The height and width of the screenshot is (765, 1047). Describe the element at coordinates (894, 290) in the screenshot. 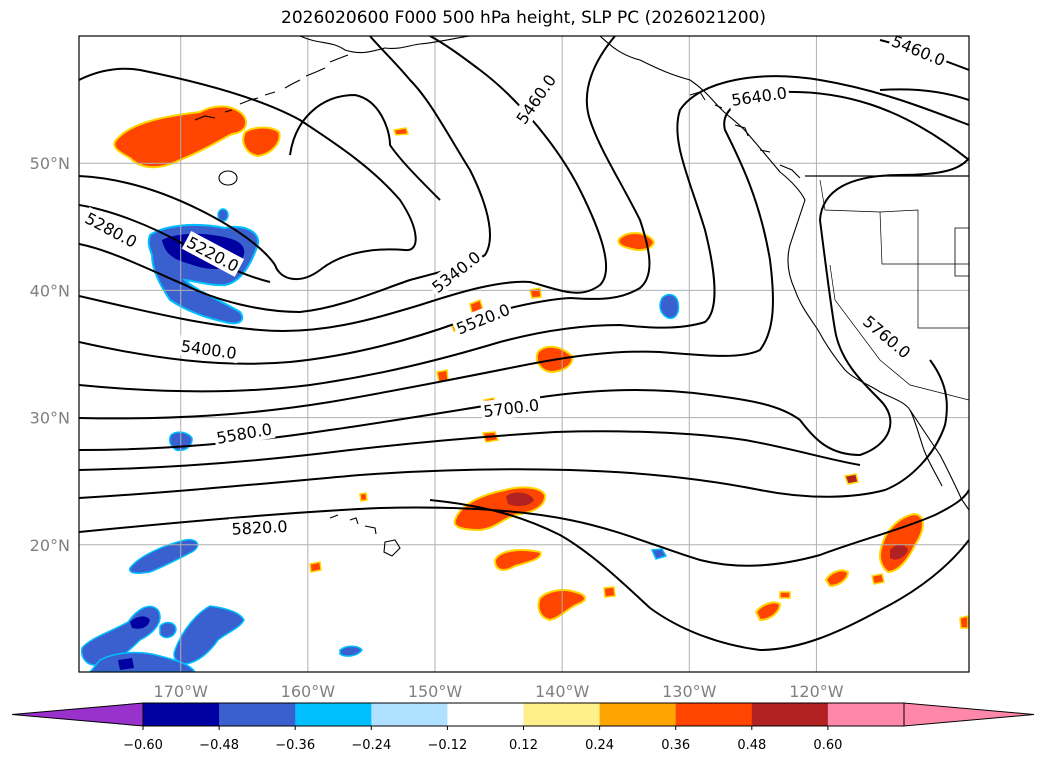

I see `state-borders` at that location.